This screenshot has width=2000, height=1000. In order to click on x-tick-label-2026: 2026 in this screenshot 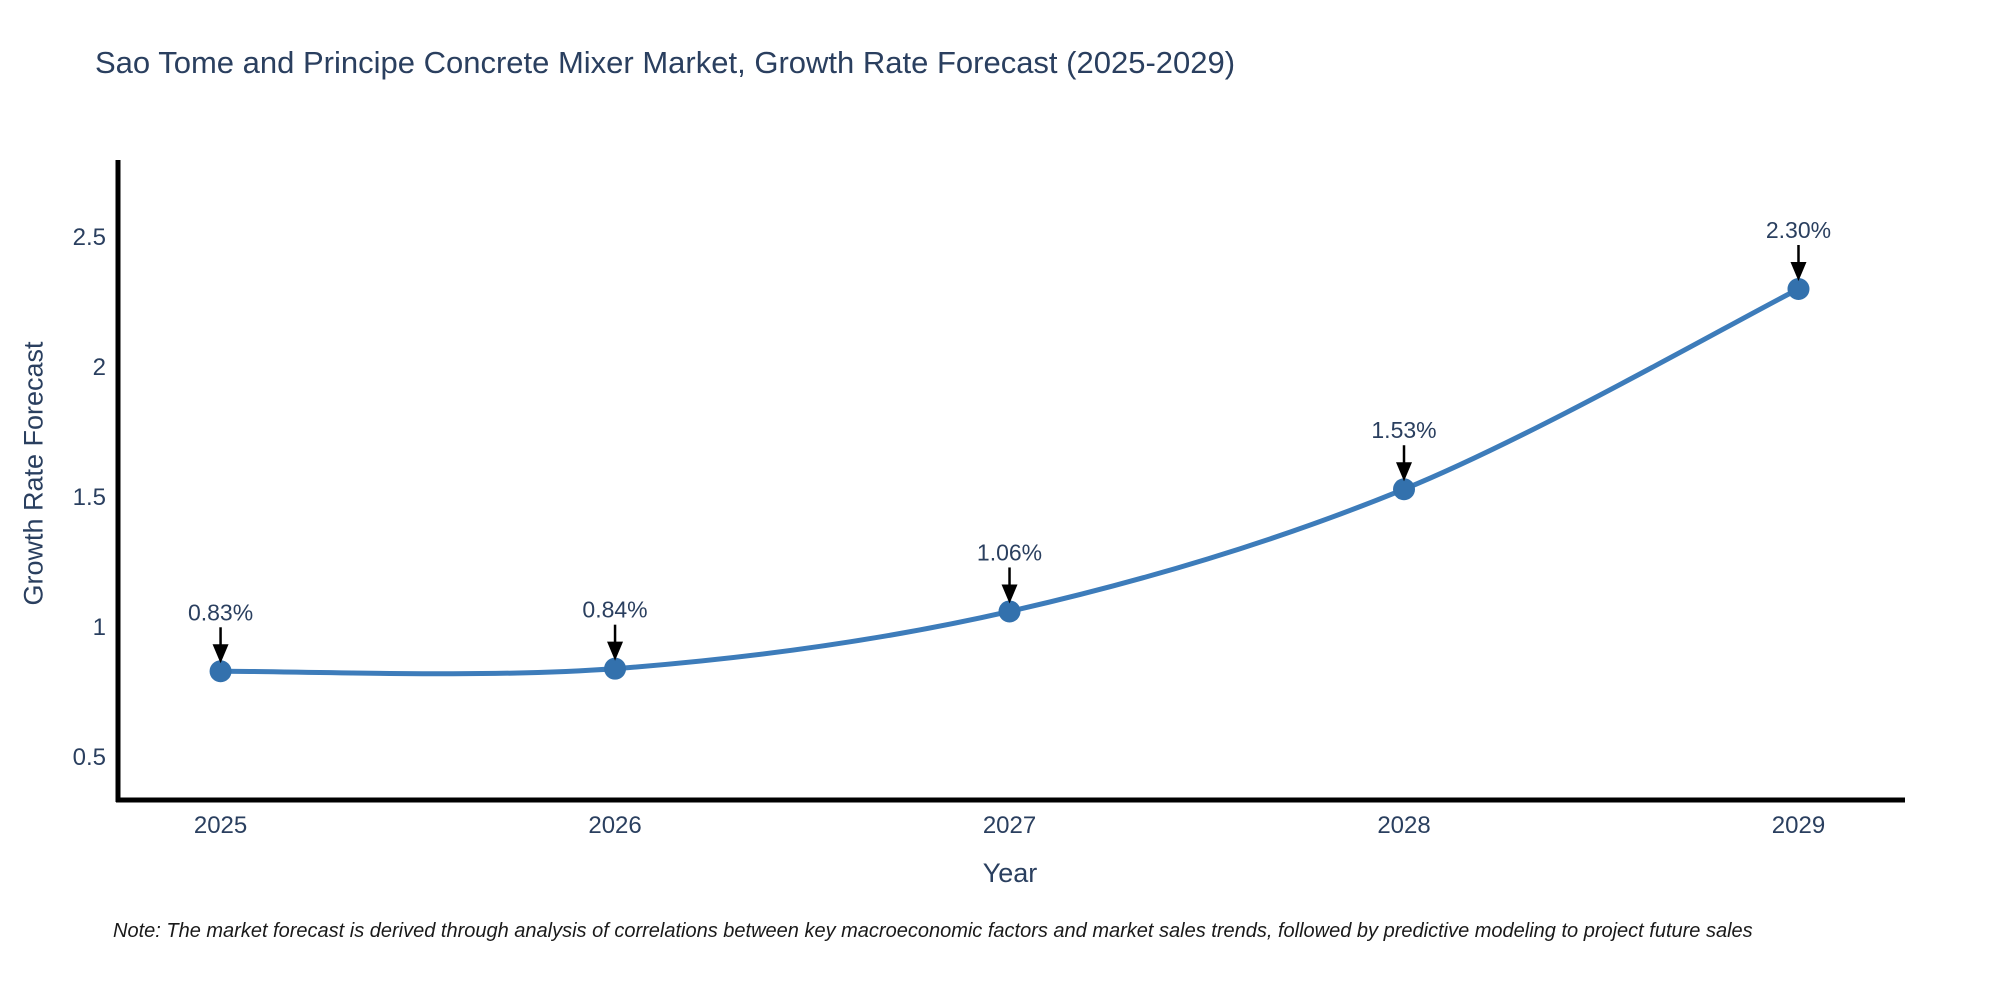, I will do `click(614, 825)`.